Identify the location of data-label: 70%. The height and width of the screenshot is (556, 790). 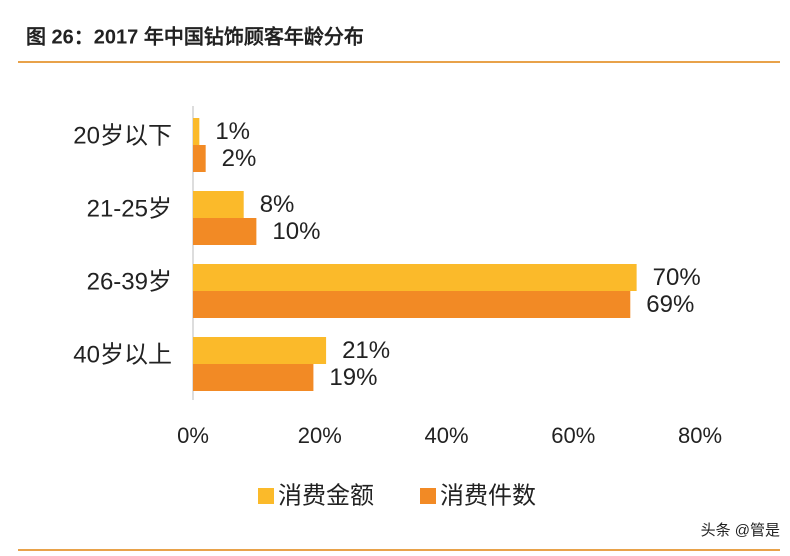
(677, 277).